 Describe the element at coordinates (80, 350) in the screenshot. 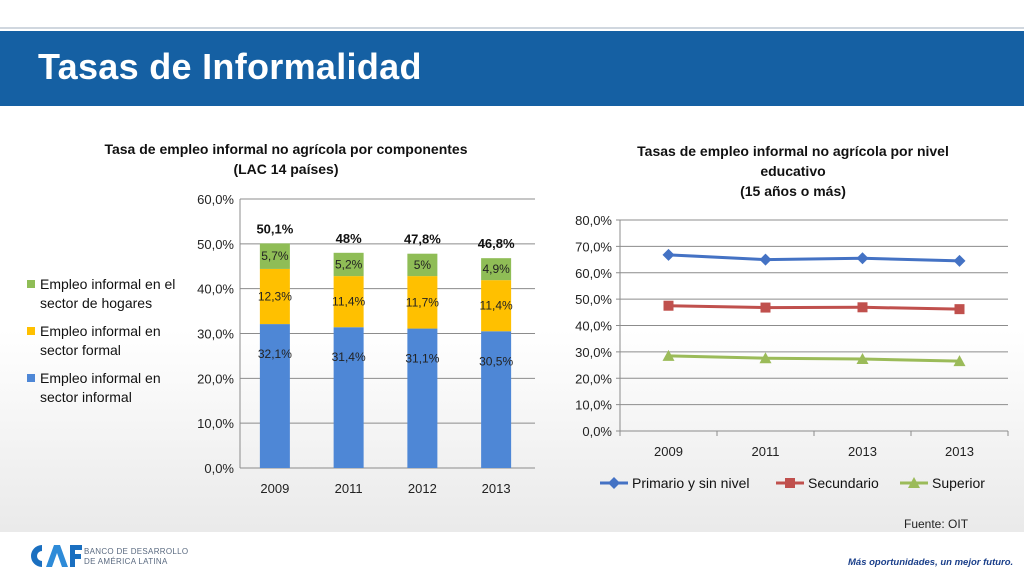

I see `bar-legend-label: sector formal` at that location.